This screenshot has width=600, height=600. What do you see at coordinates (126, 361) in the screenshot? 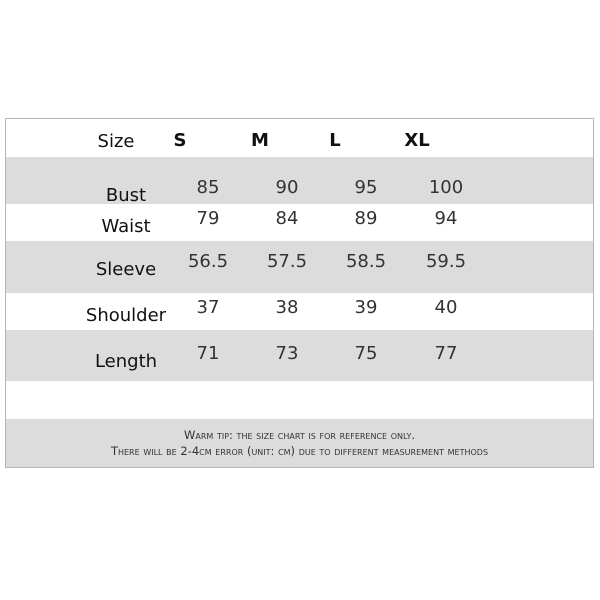
I see `row-label: Length` at bounding box center [126, 361].